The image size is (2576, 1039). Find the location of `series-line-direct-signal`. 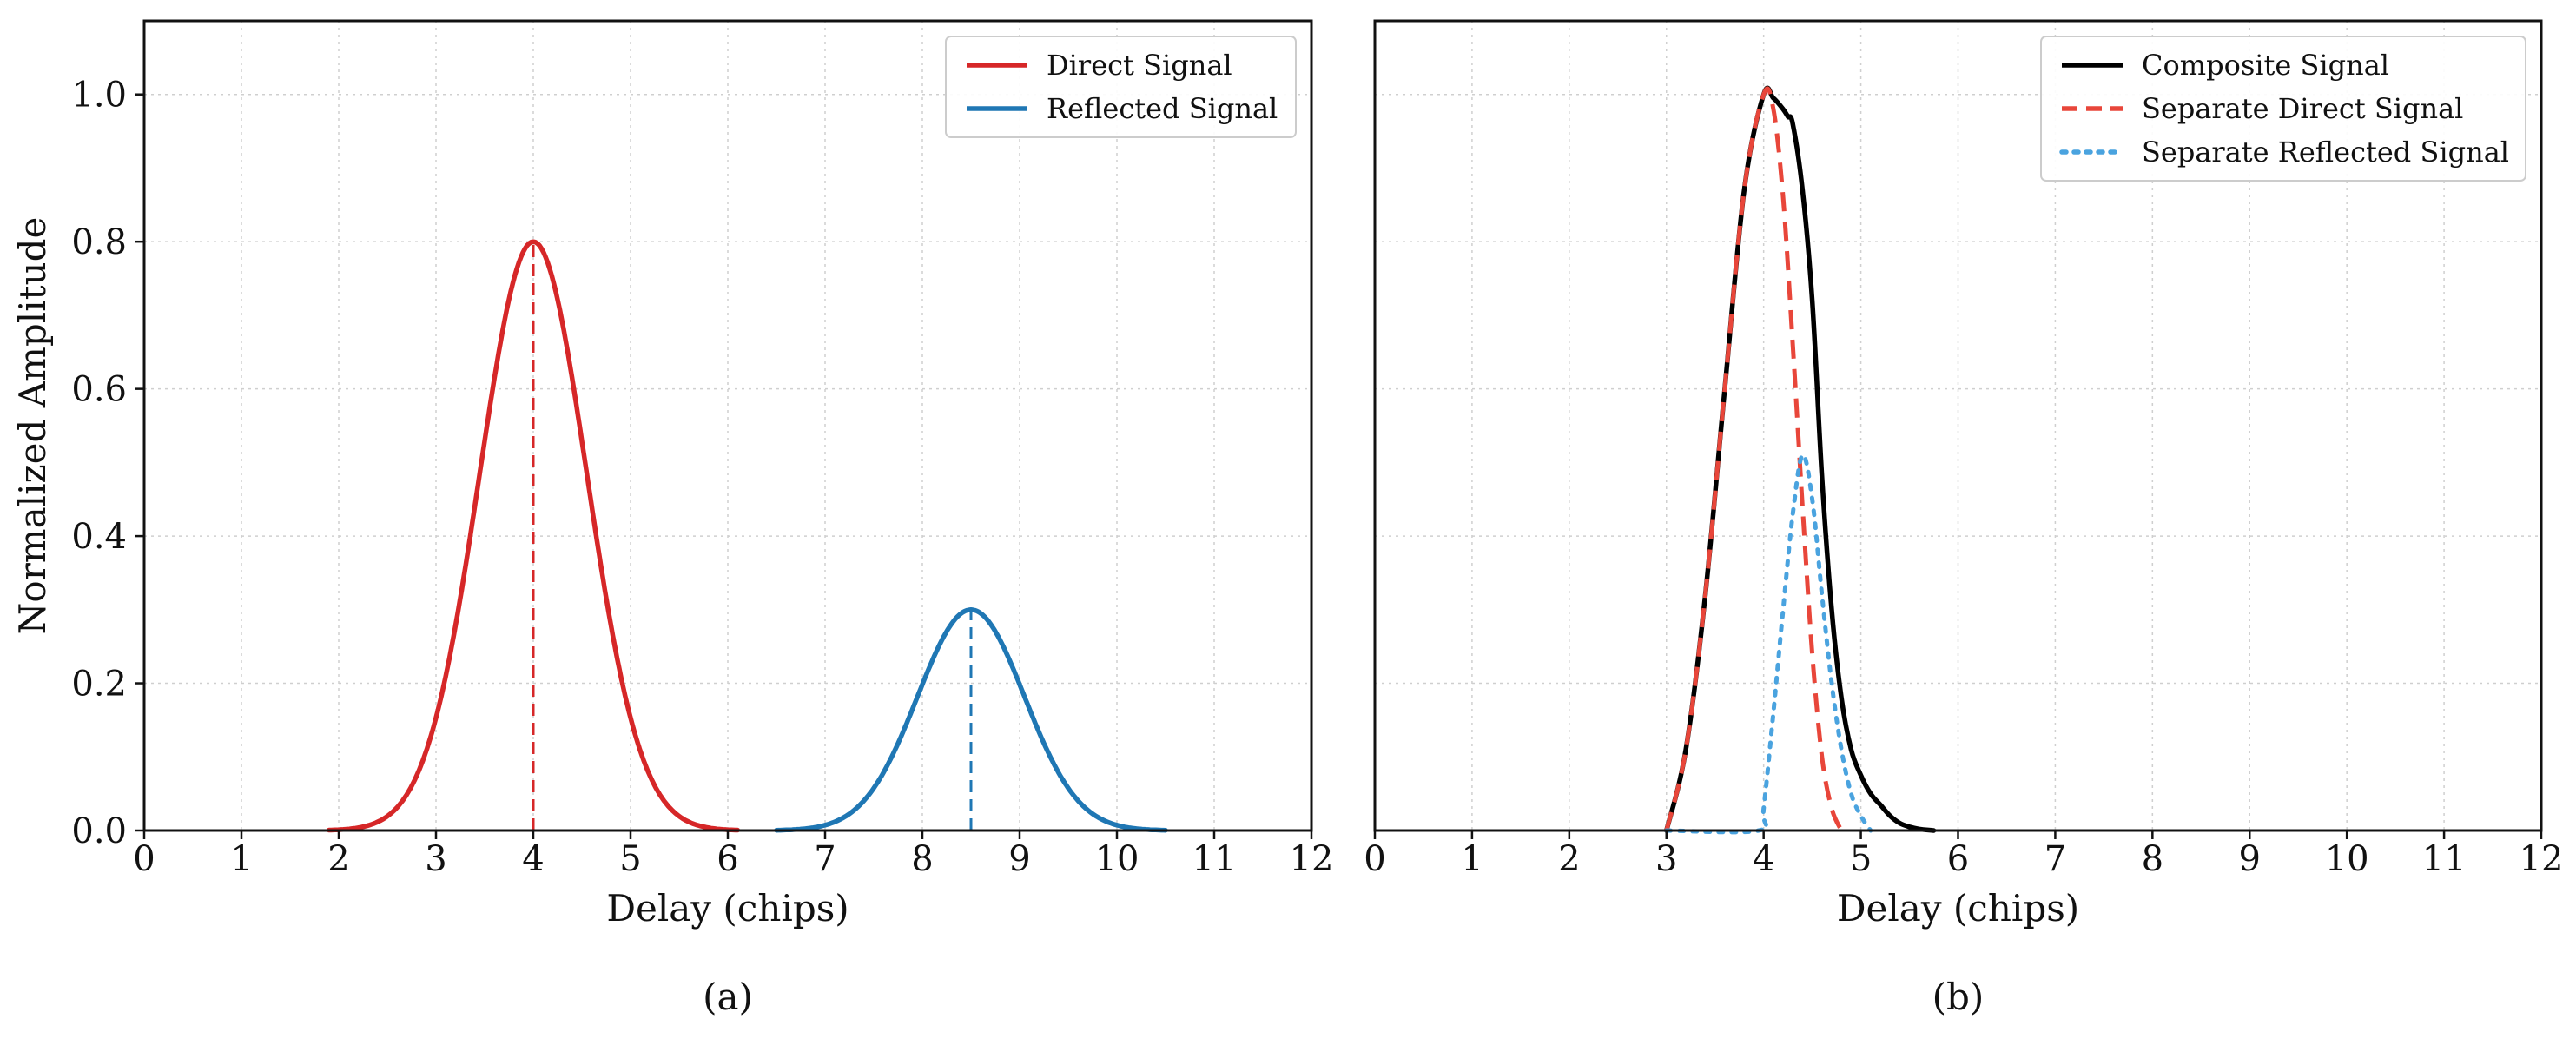

series-line-direct-signal is located at coordinates (533, 536).